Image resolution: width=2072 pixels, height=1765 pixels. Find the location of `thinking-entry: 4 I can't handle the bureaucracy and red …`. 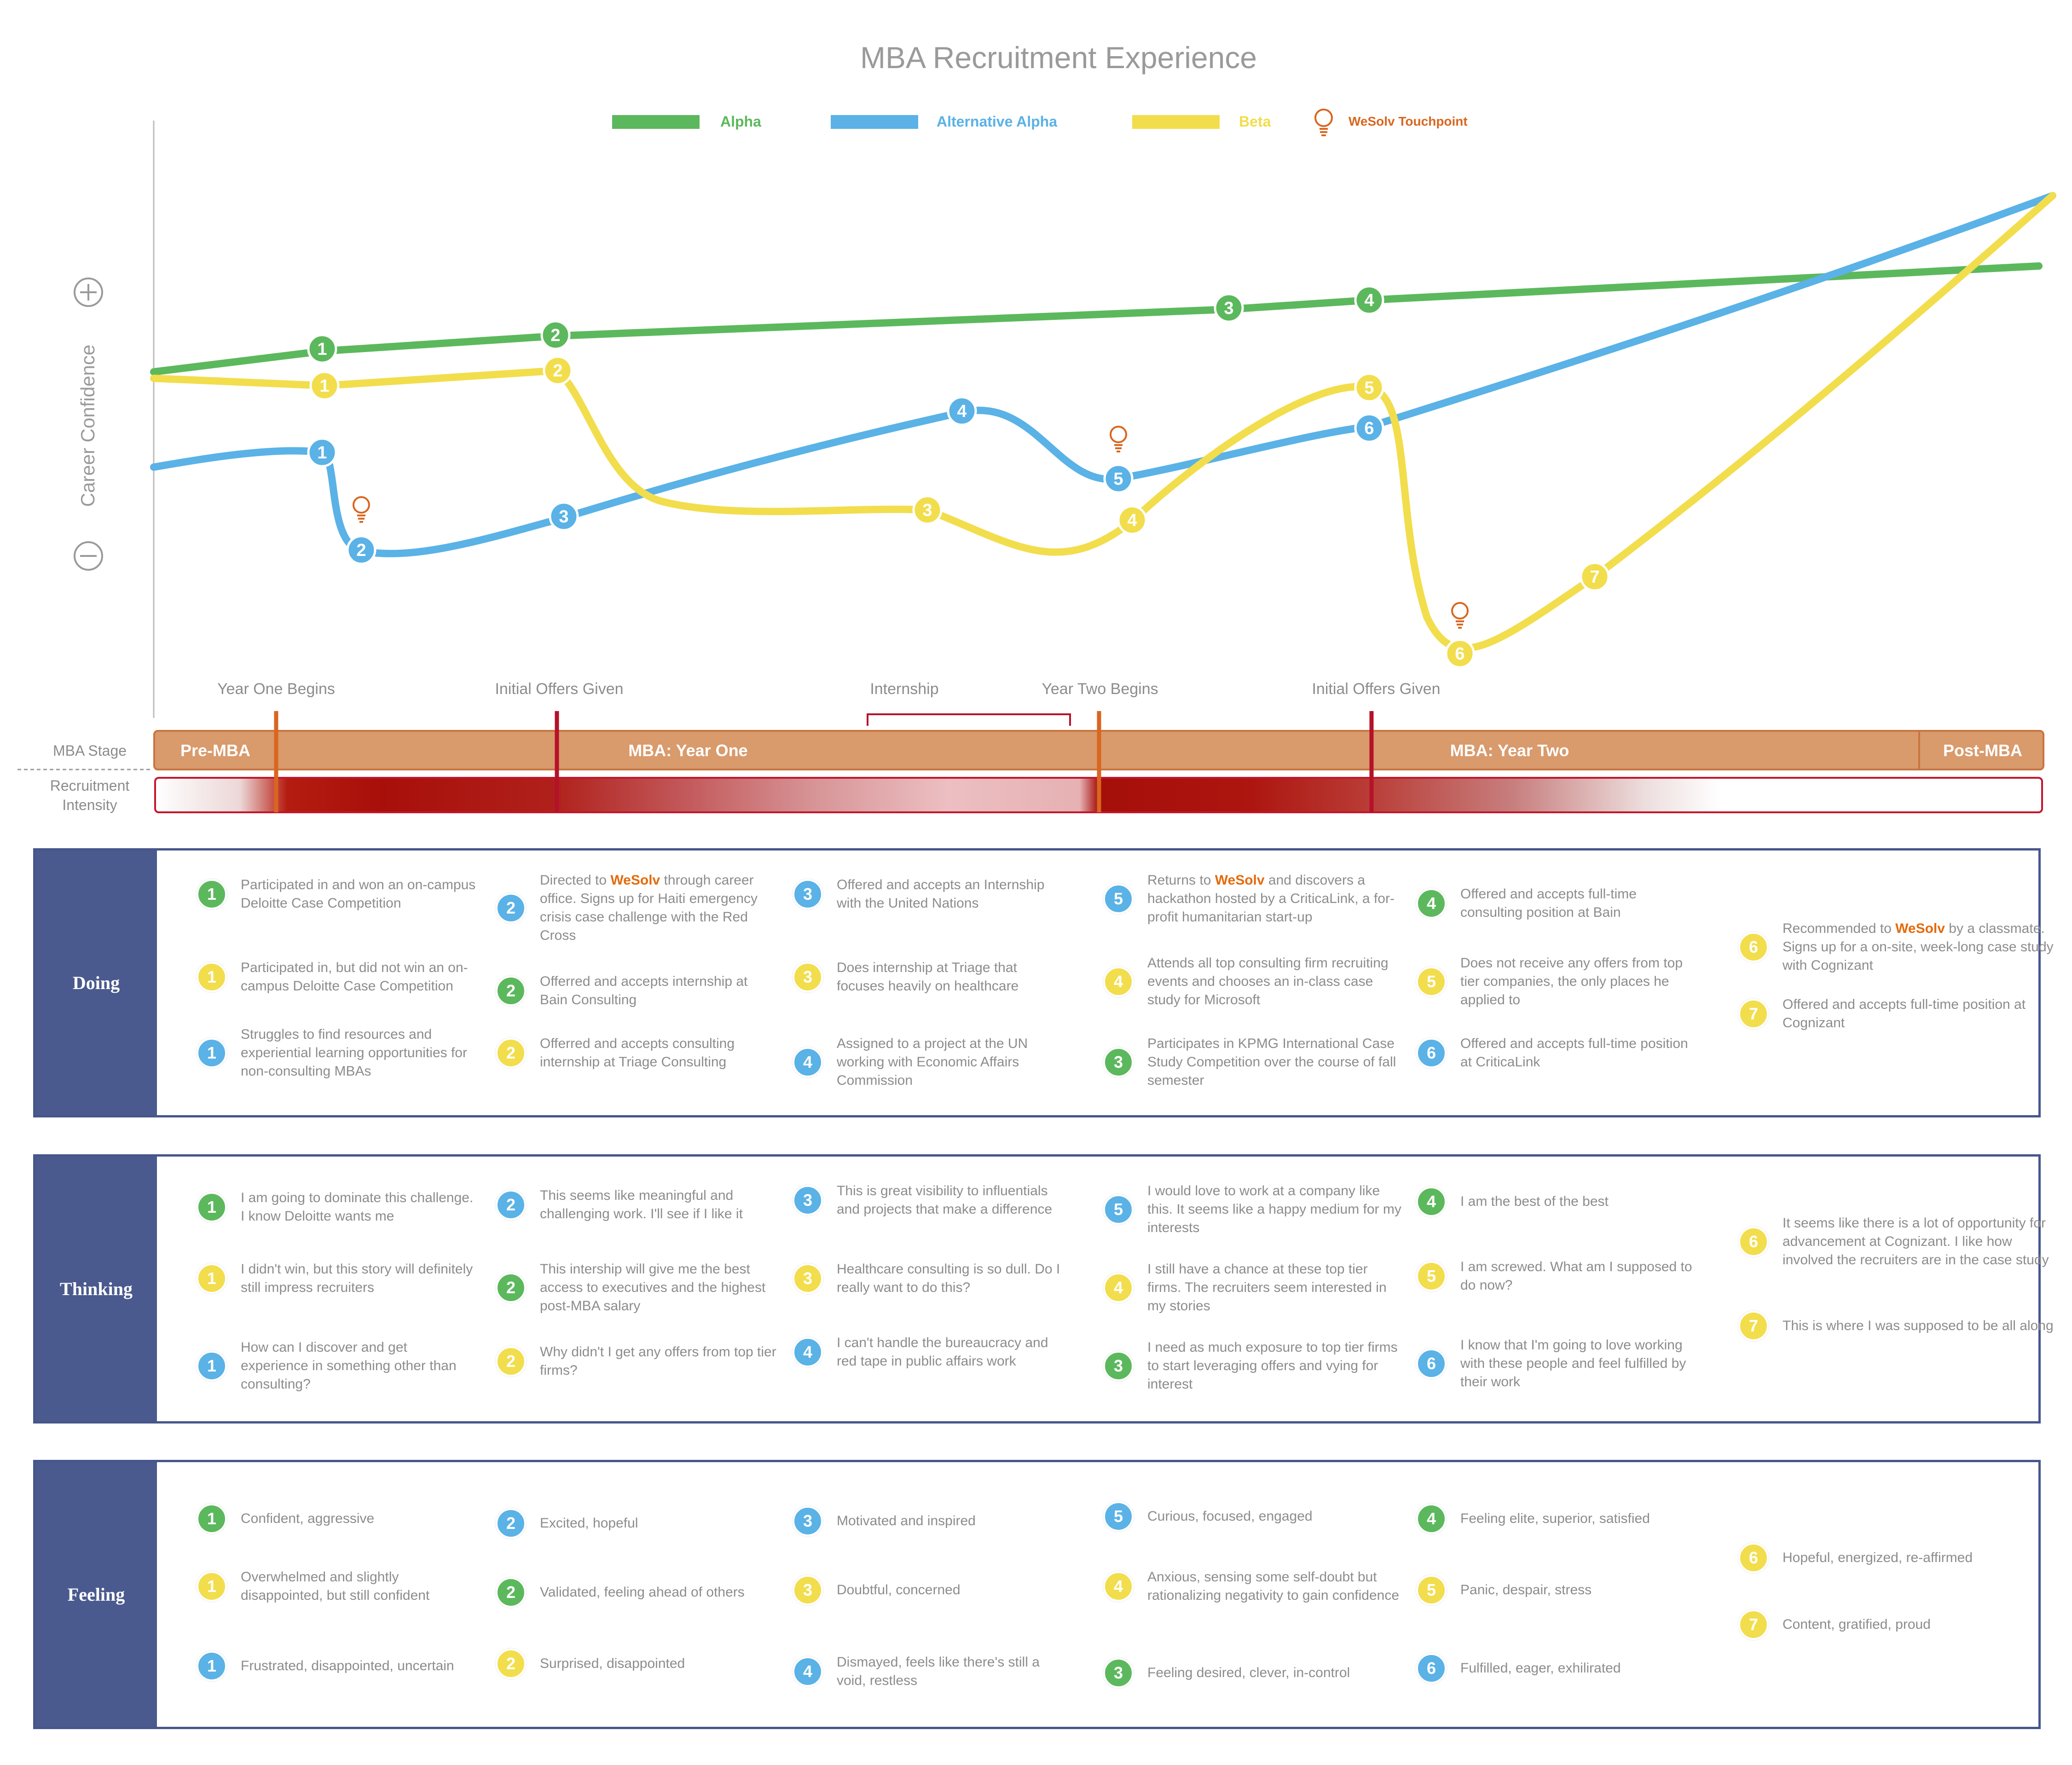

thinking-entry: 4 I can't handle the bureaucracy and red … is located at coordinates (929, 1352).